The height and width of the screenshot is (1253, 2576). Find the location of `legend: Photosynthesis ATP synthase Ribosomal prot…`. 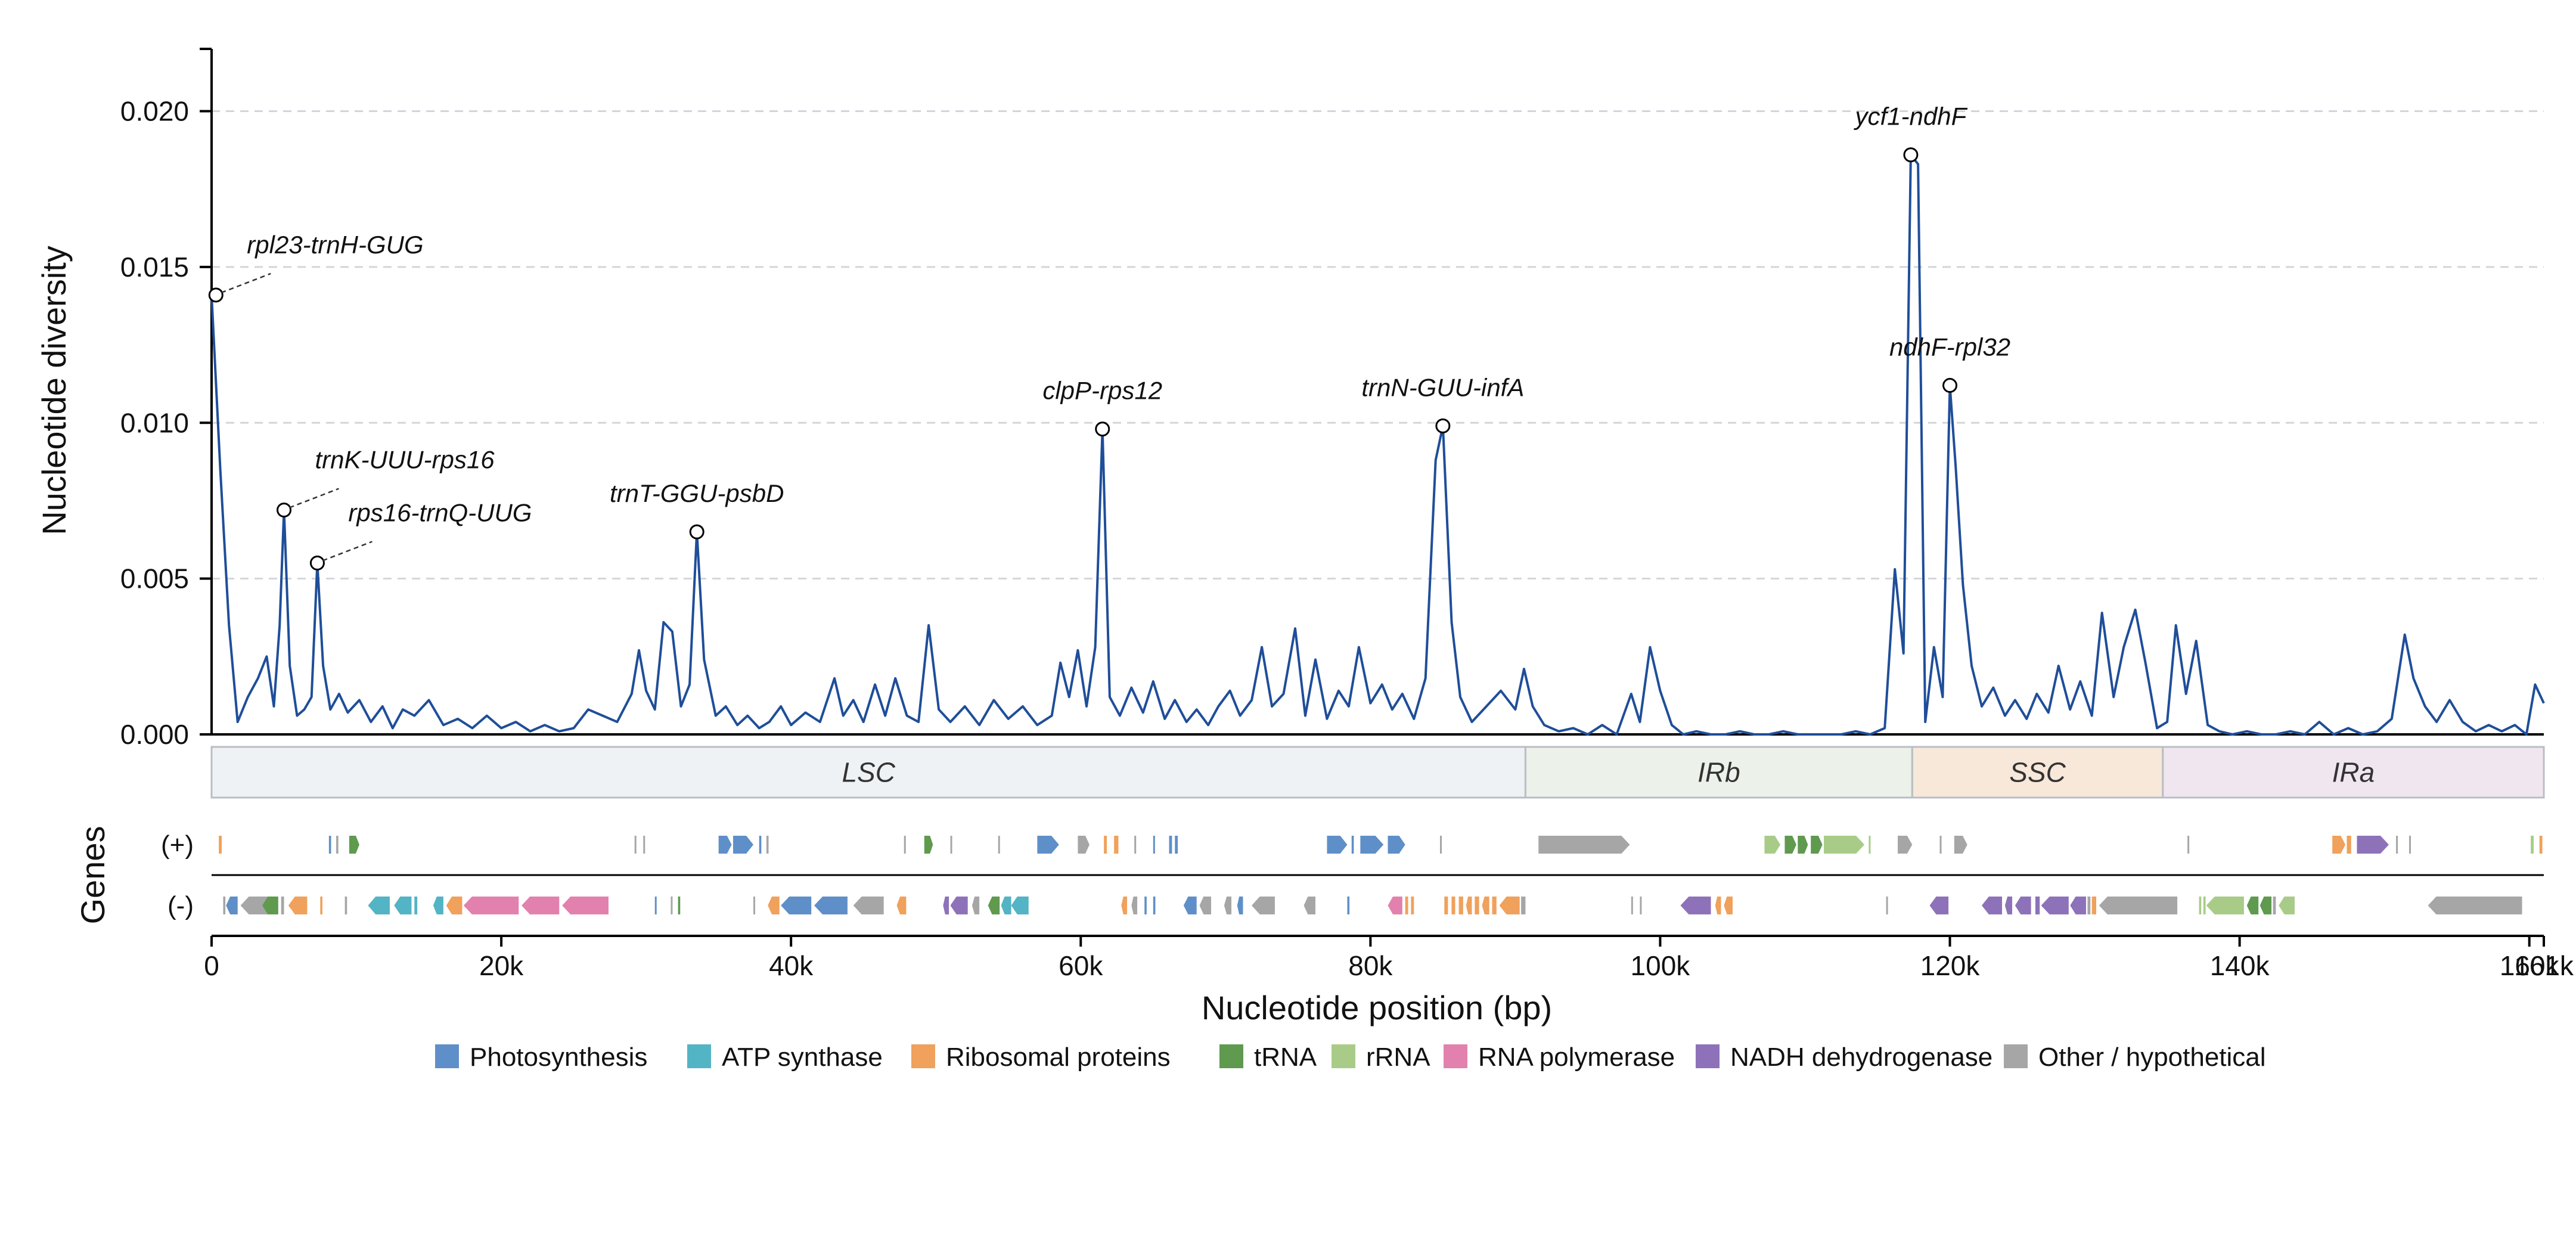

legend: Photosynthesis ATP synthase Ribosomal prot… is located at coordinates (1351, 1057).